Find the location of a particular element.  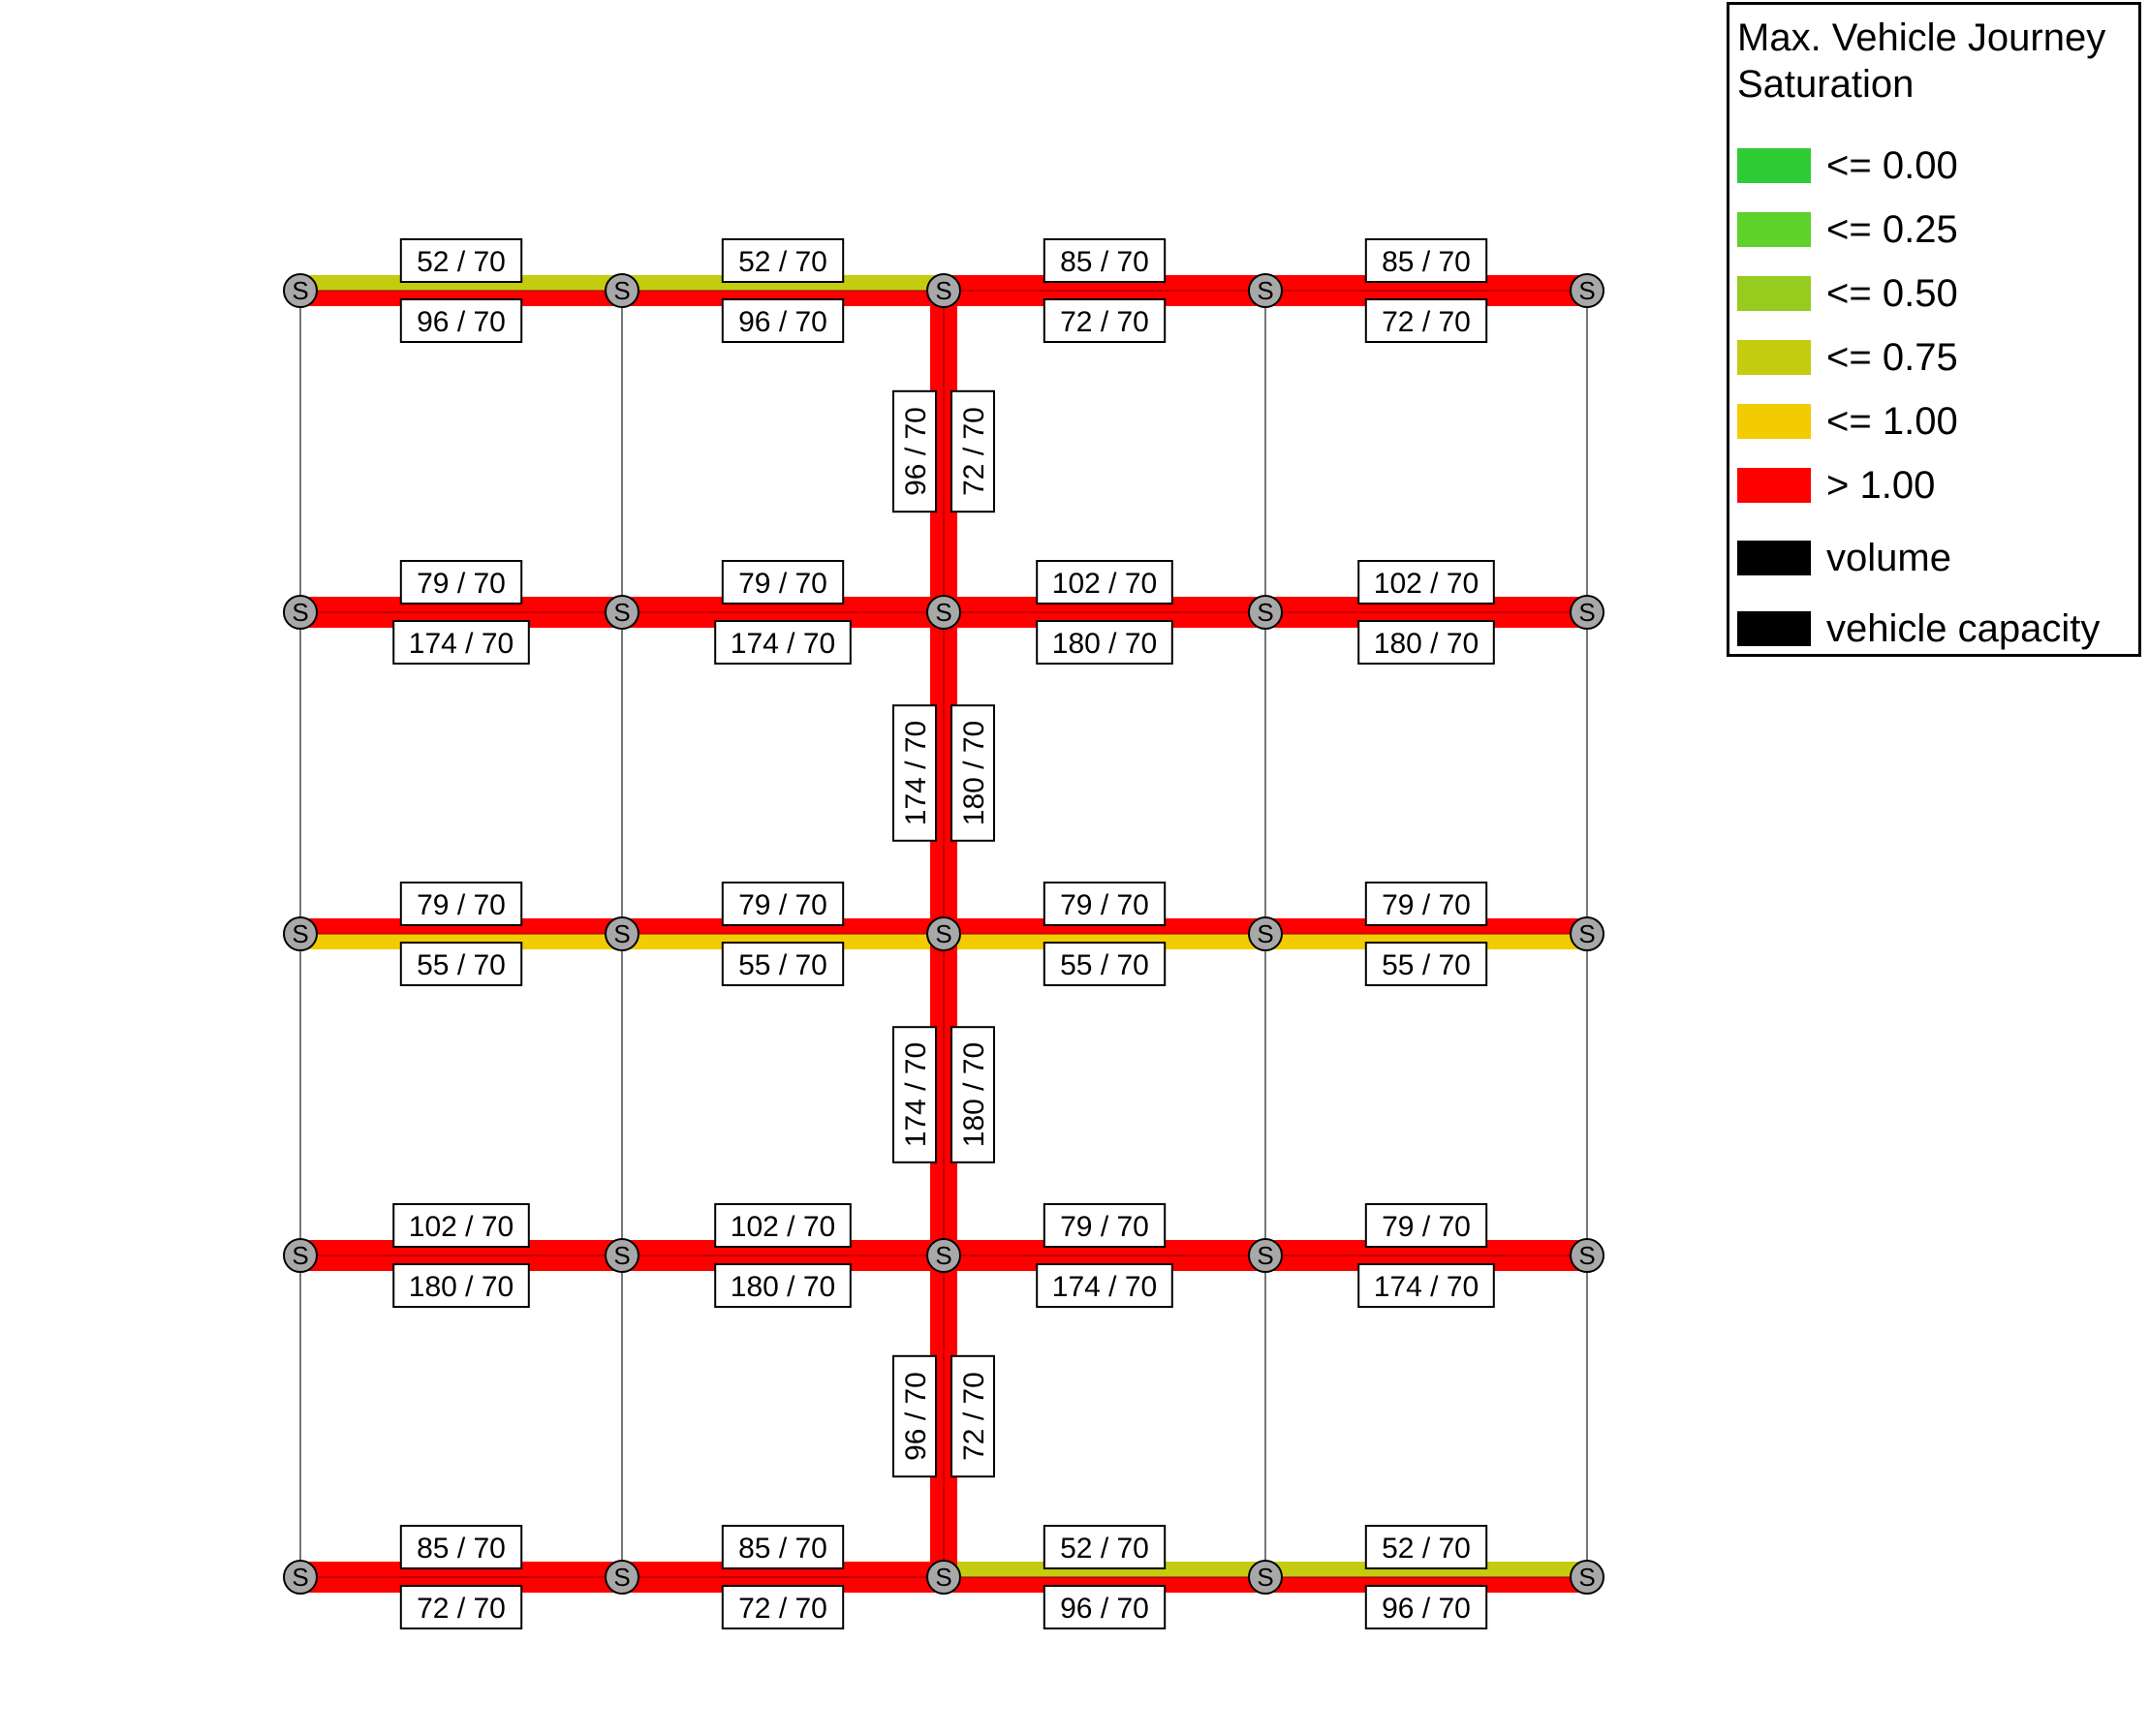

volume-capacity-text: 55 / 70 is located at coordinates (1427, 965).